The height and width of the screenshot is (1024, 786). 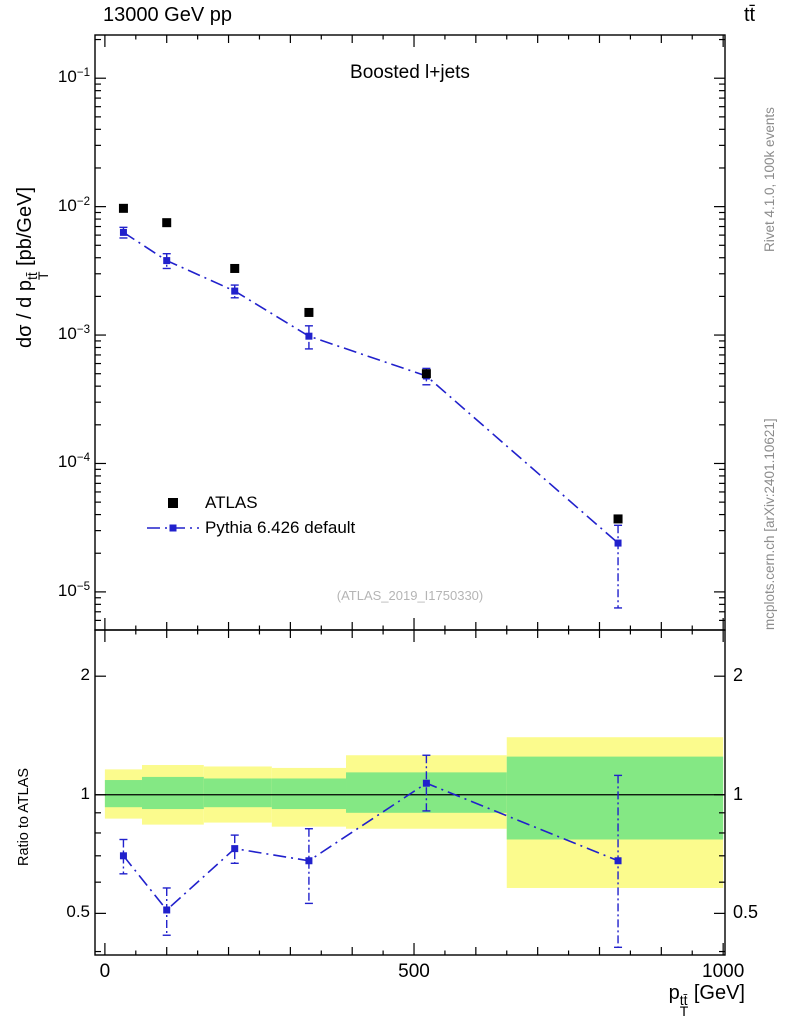 I want to click on beam-energy-title: 13000 GeV pp, so click(x=167, y=15).